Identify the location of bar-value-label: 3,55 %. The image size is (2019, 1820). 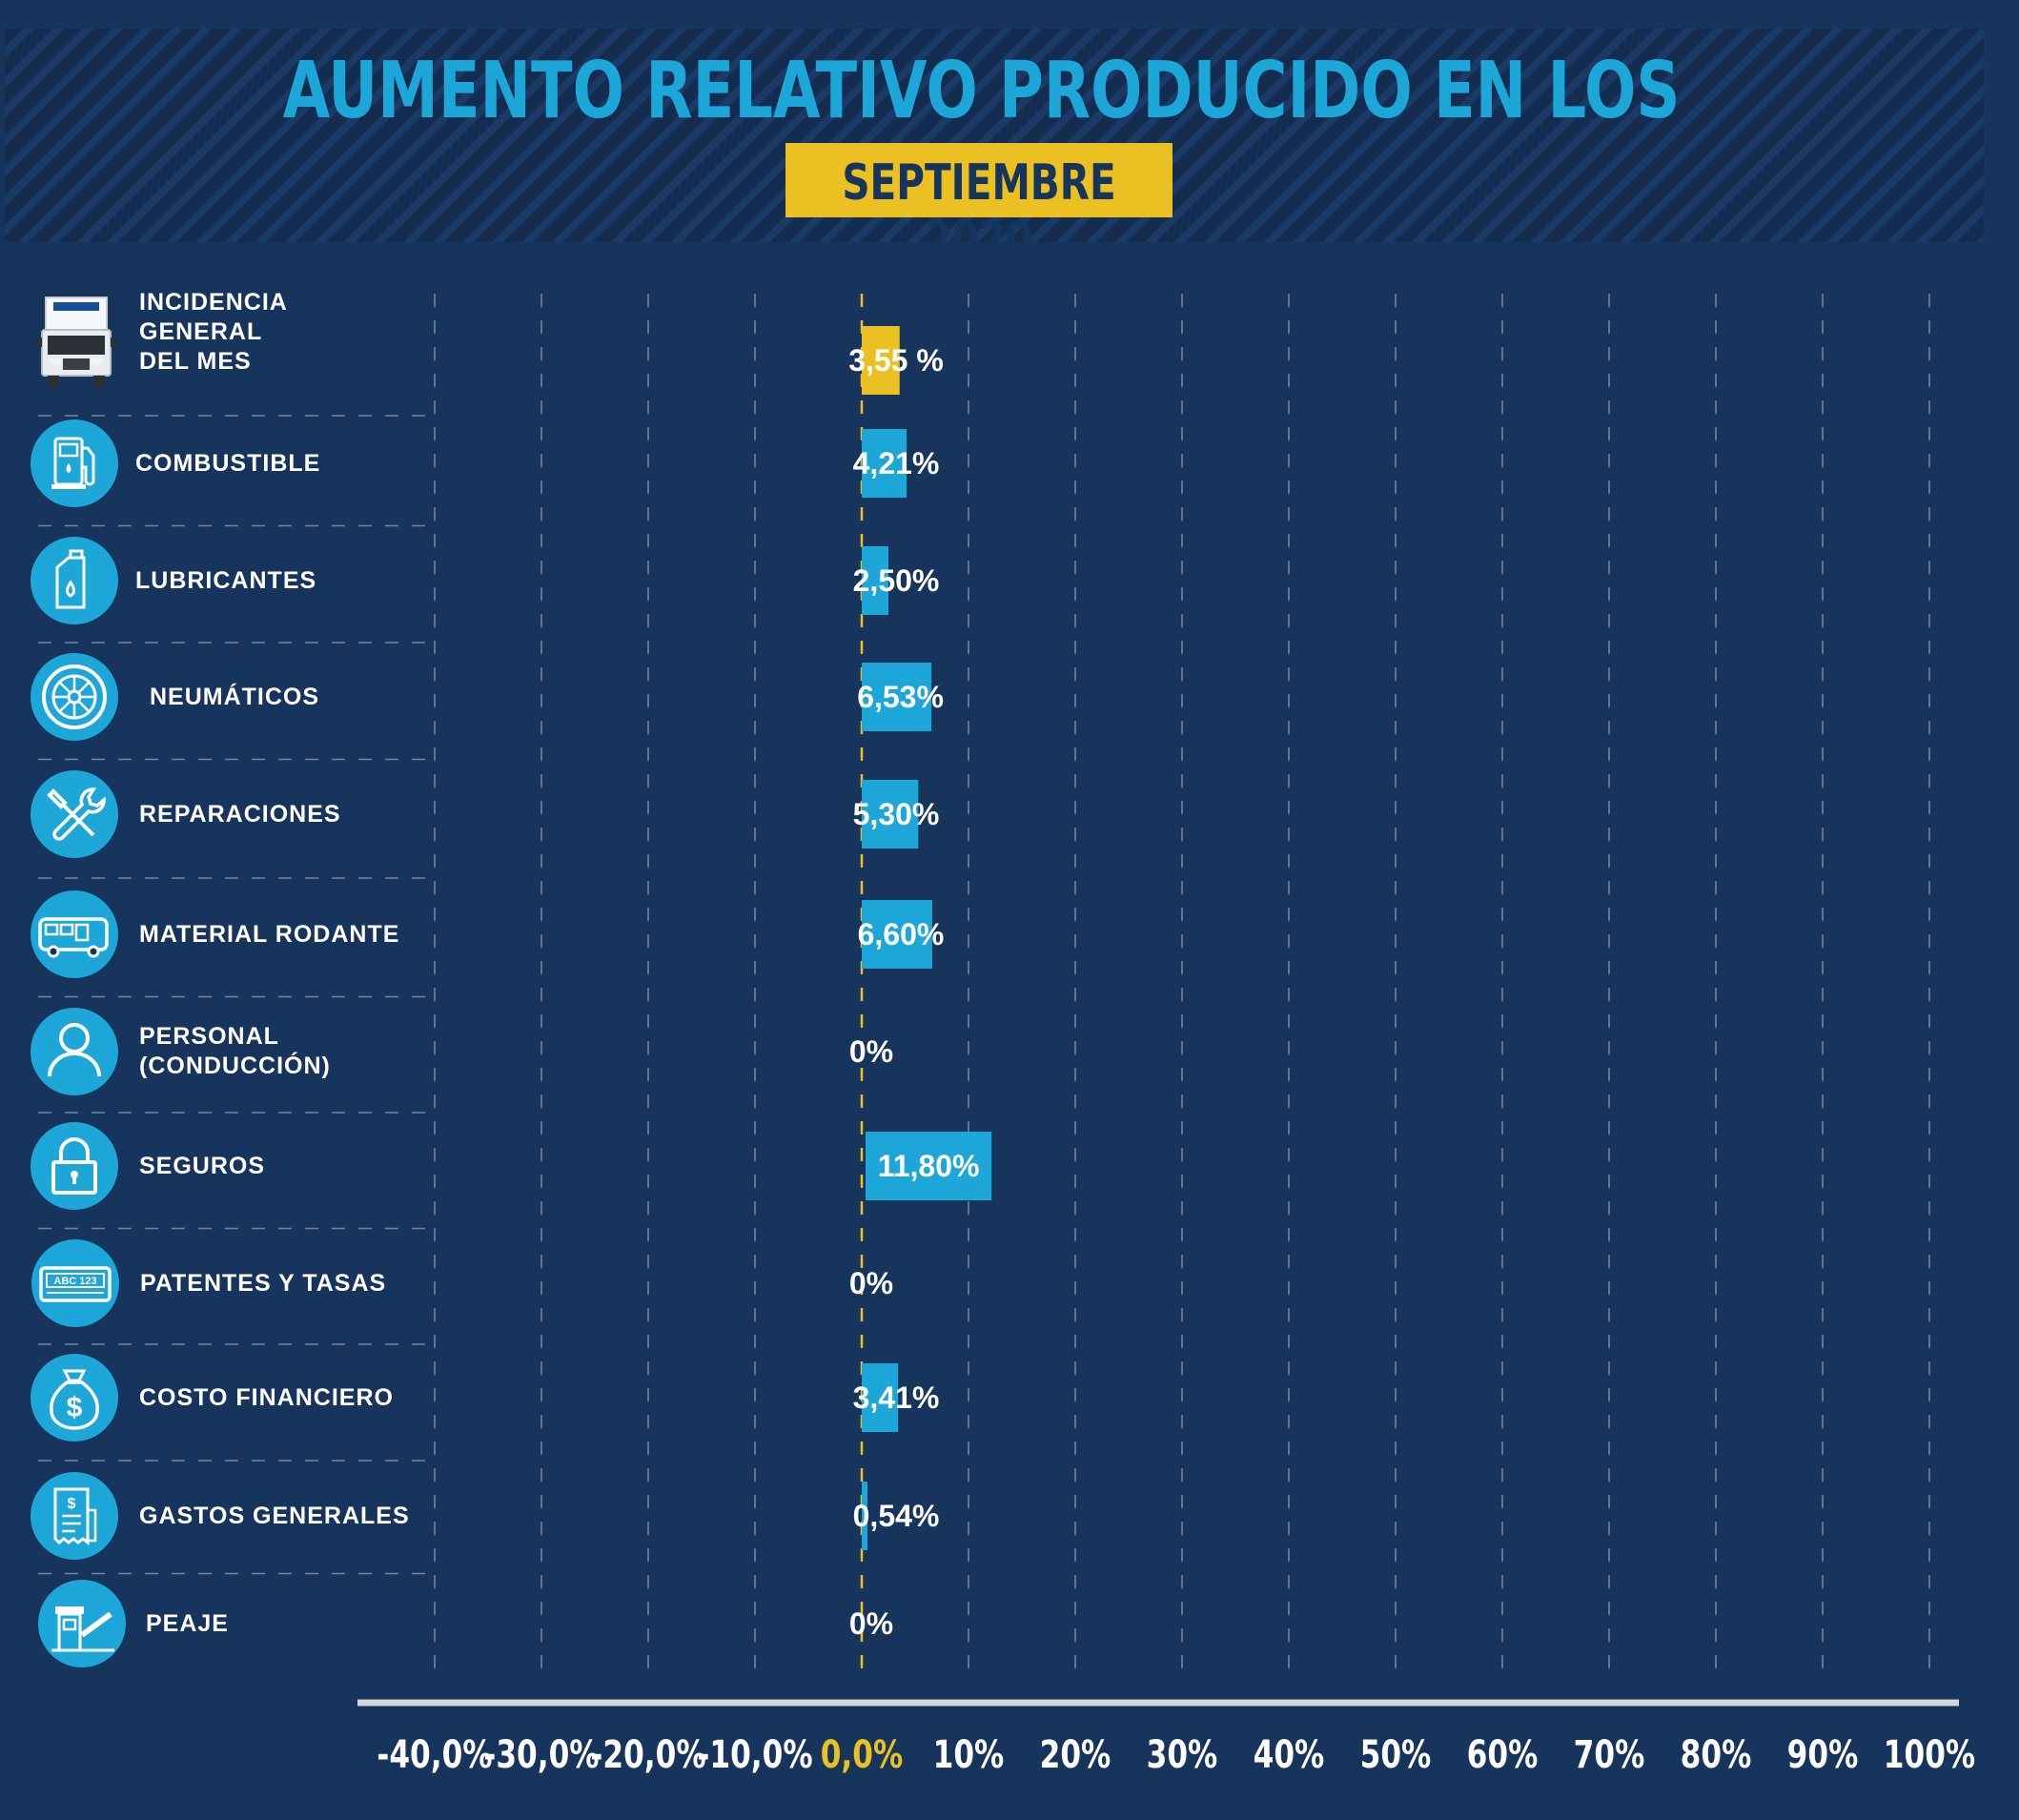
(896, 360).